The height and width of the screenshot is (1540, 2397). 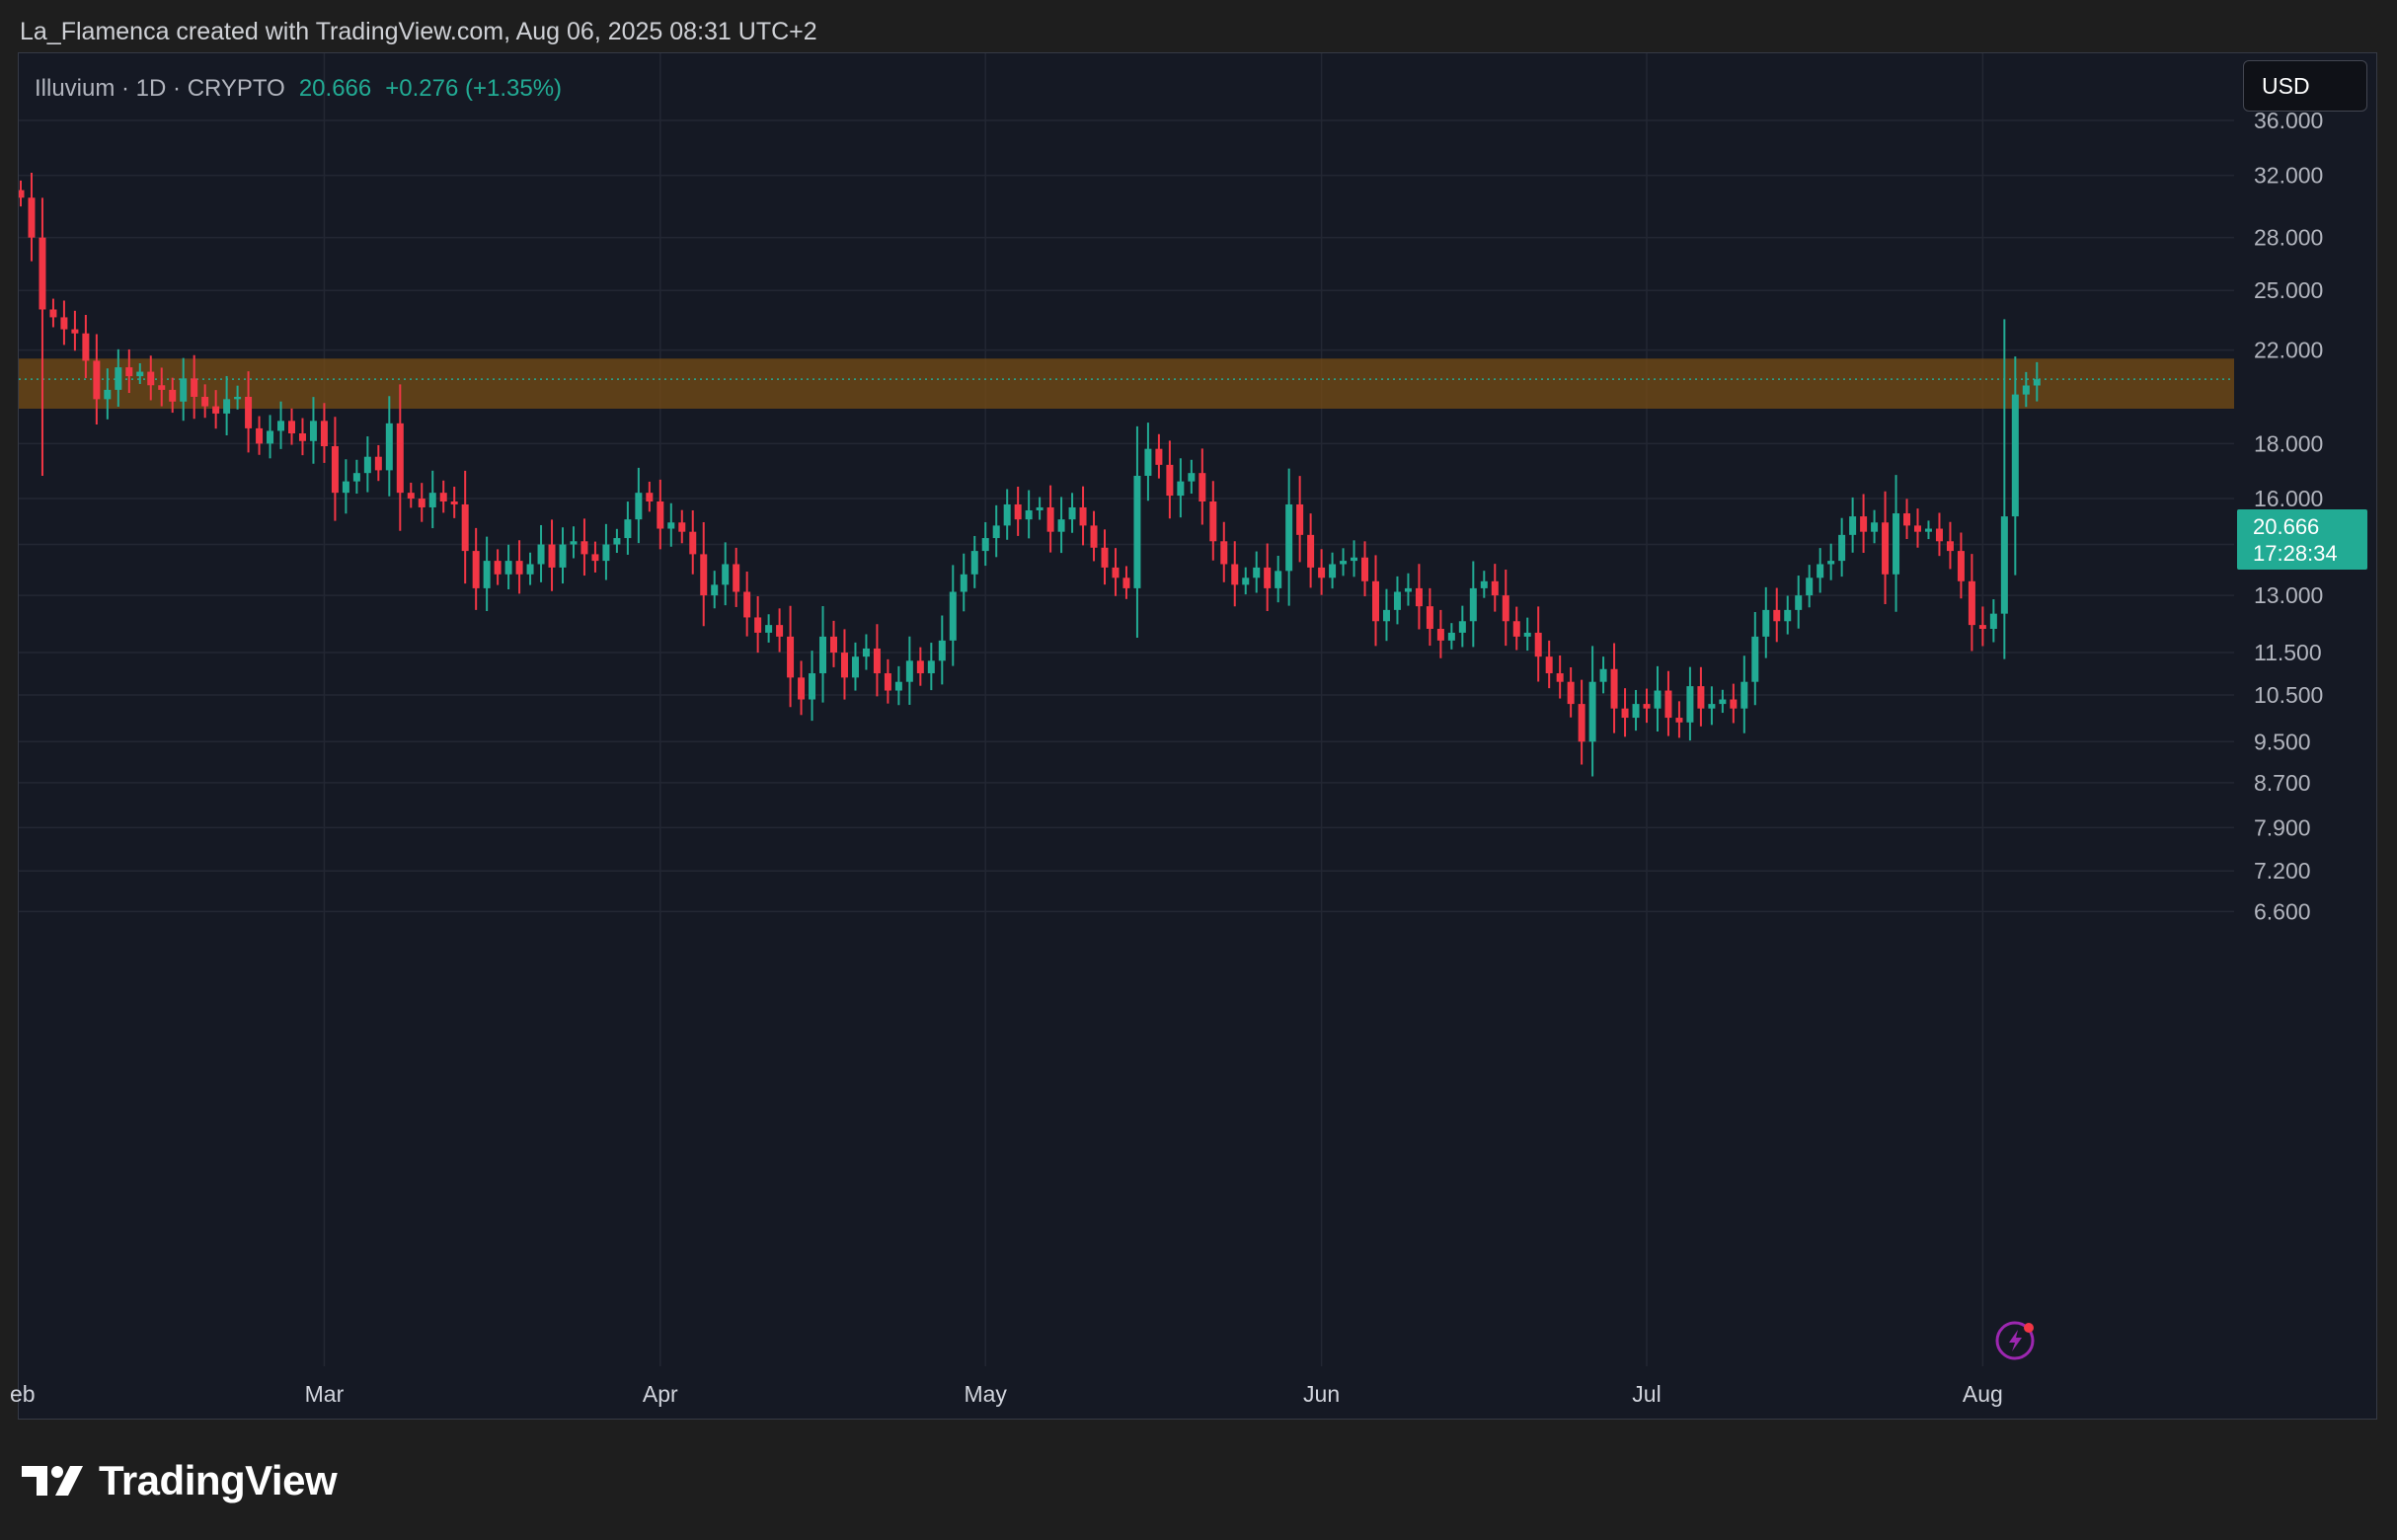 What do you see at coordinates (1321, 1394) in the screenshot?
I see `month-label: Jun` at bounding box center [1321, 1394].